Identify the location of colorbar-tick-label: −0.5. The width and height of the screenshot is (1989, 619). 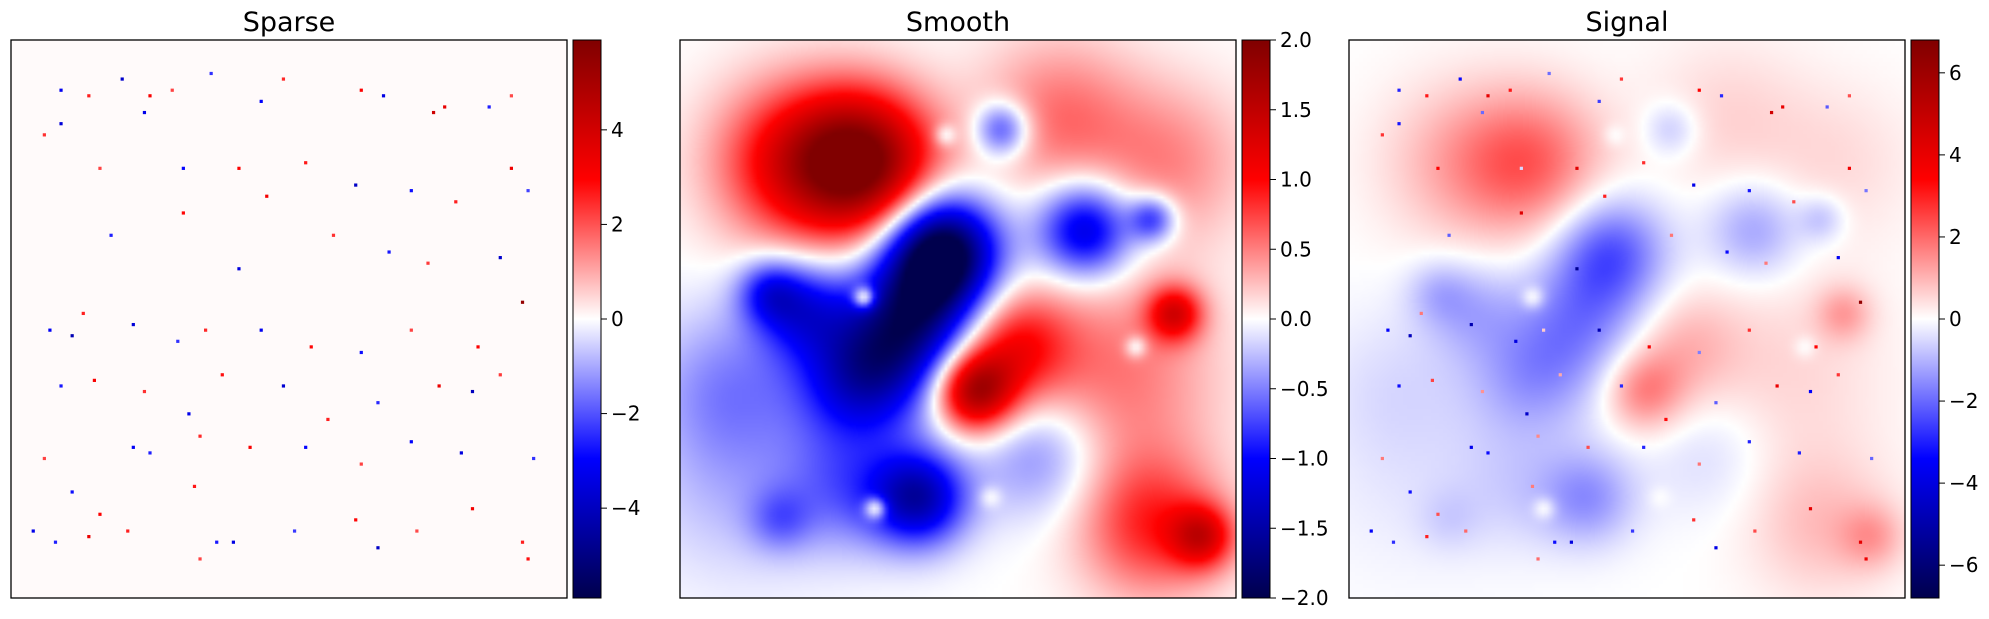
(1304, 389).